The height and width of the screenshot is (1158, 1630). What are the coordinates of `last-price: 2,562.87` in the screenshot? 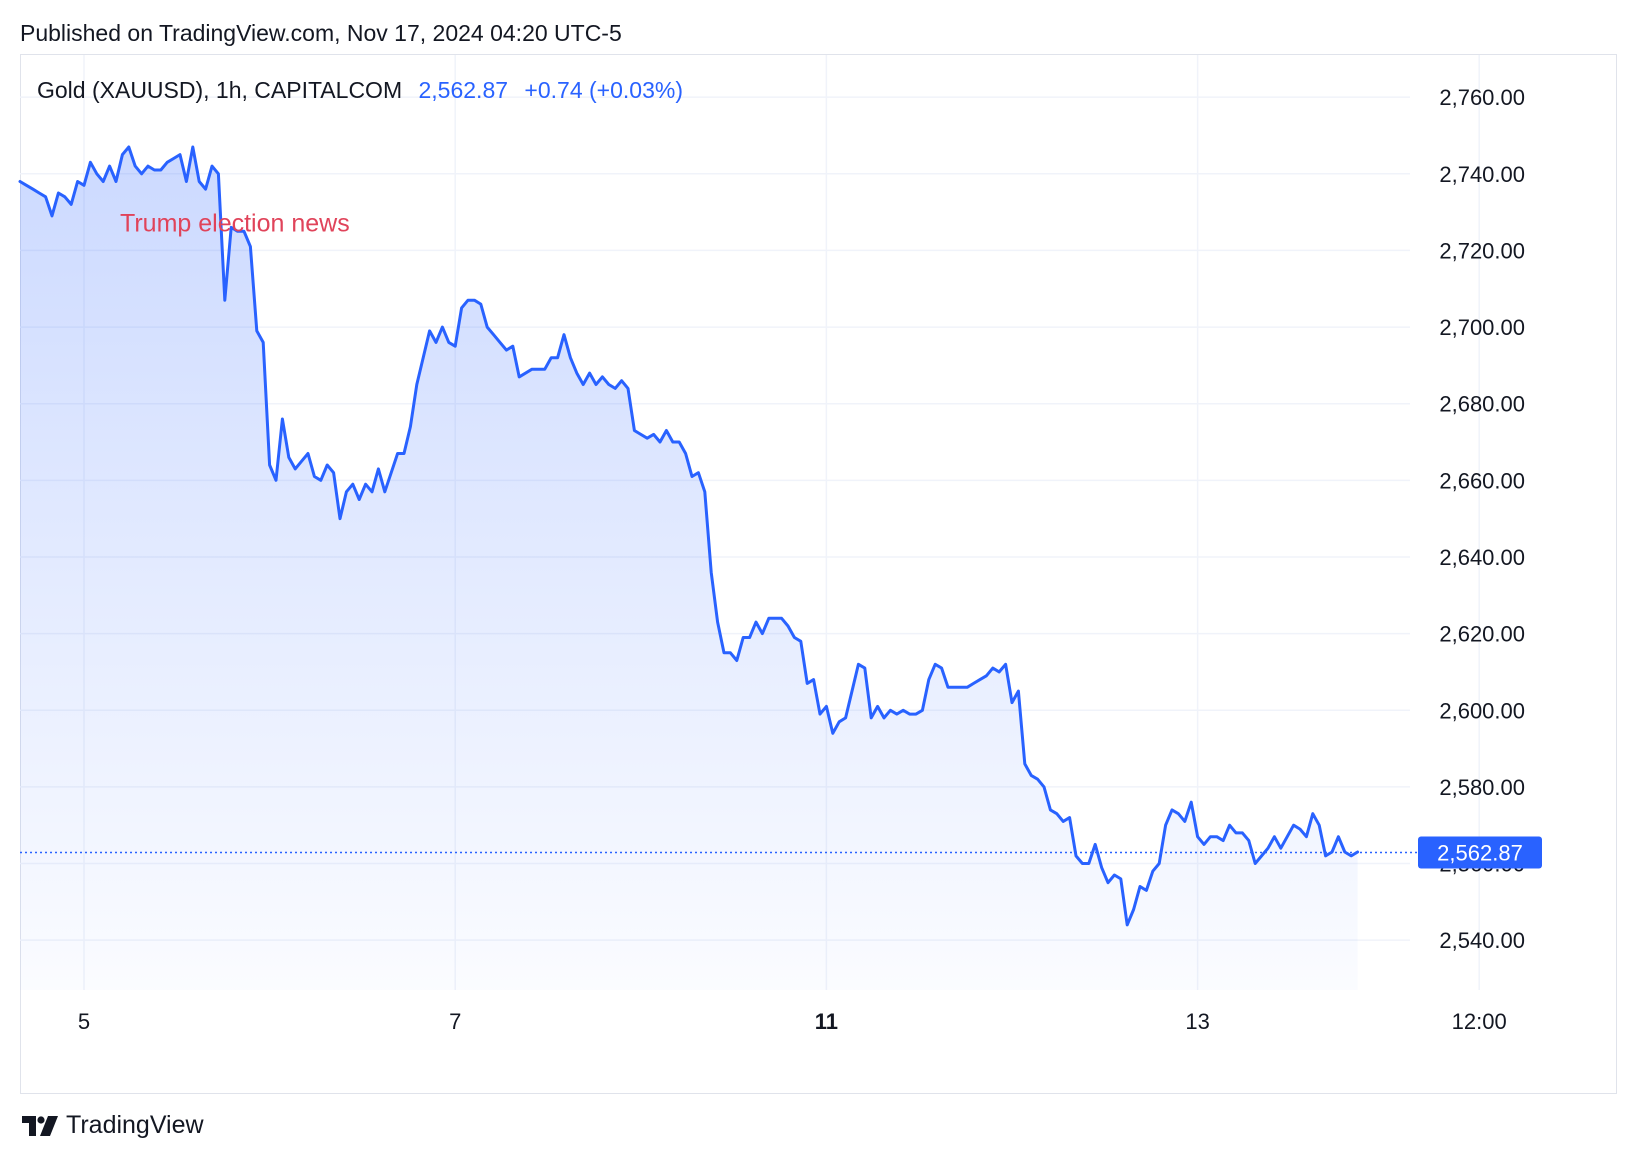 It's located at (463, 90).